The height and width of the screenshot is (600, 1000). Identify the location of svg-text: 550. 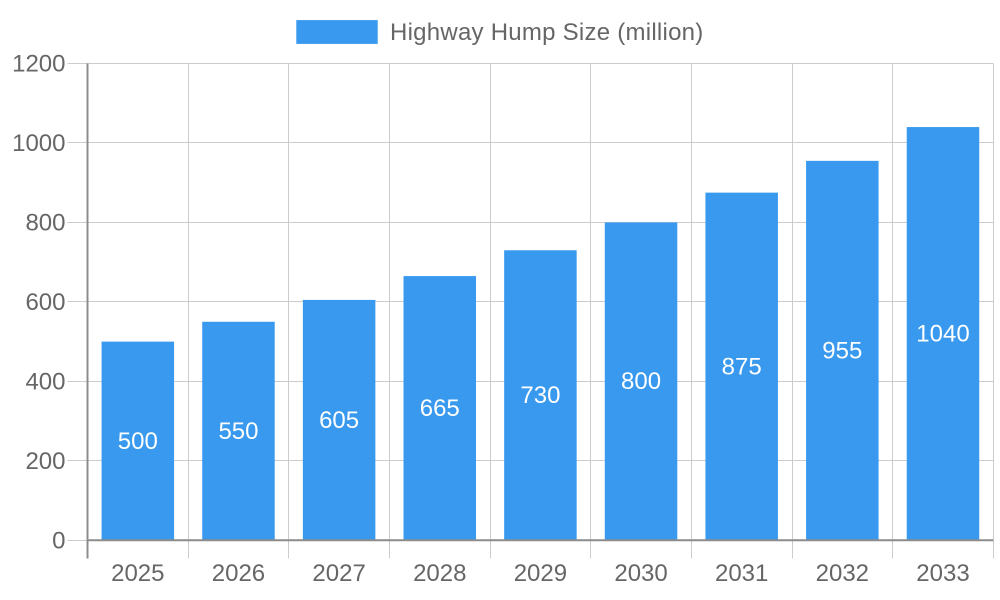
(238, 431).